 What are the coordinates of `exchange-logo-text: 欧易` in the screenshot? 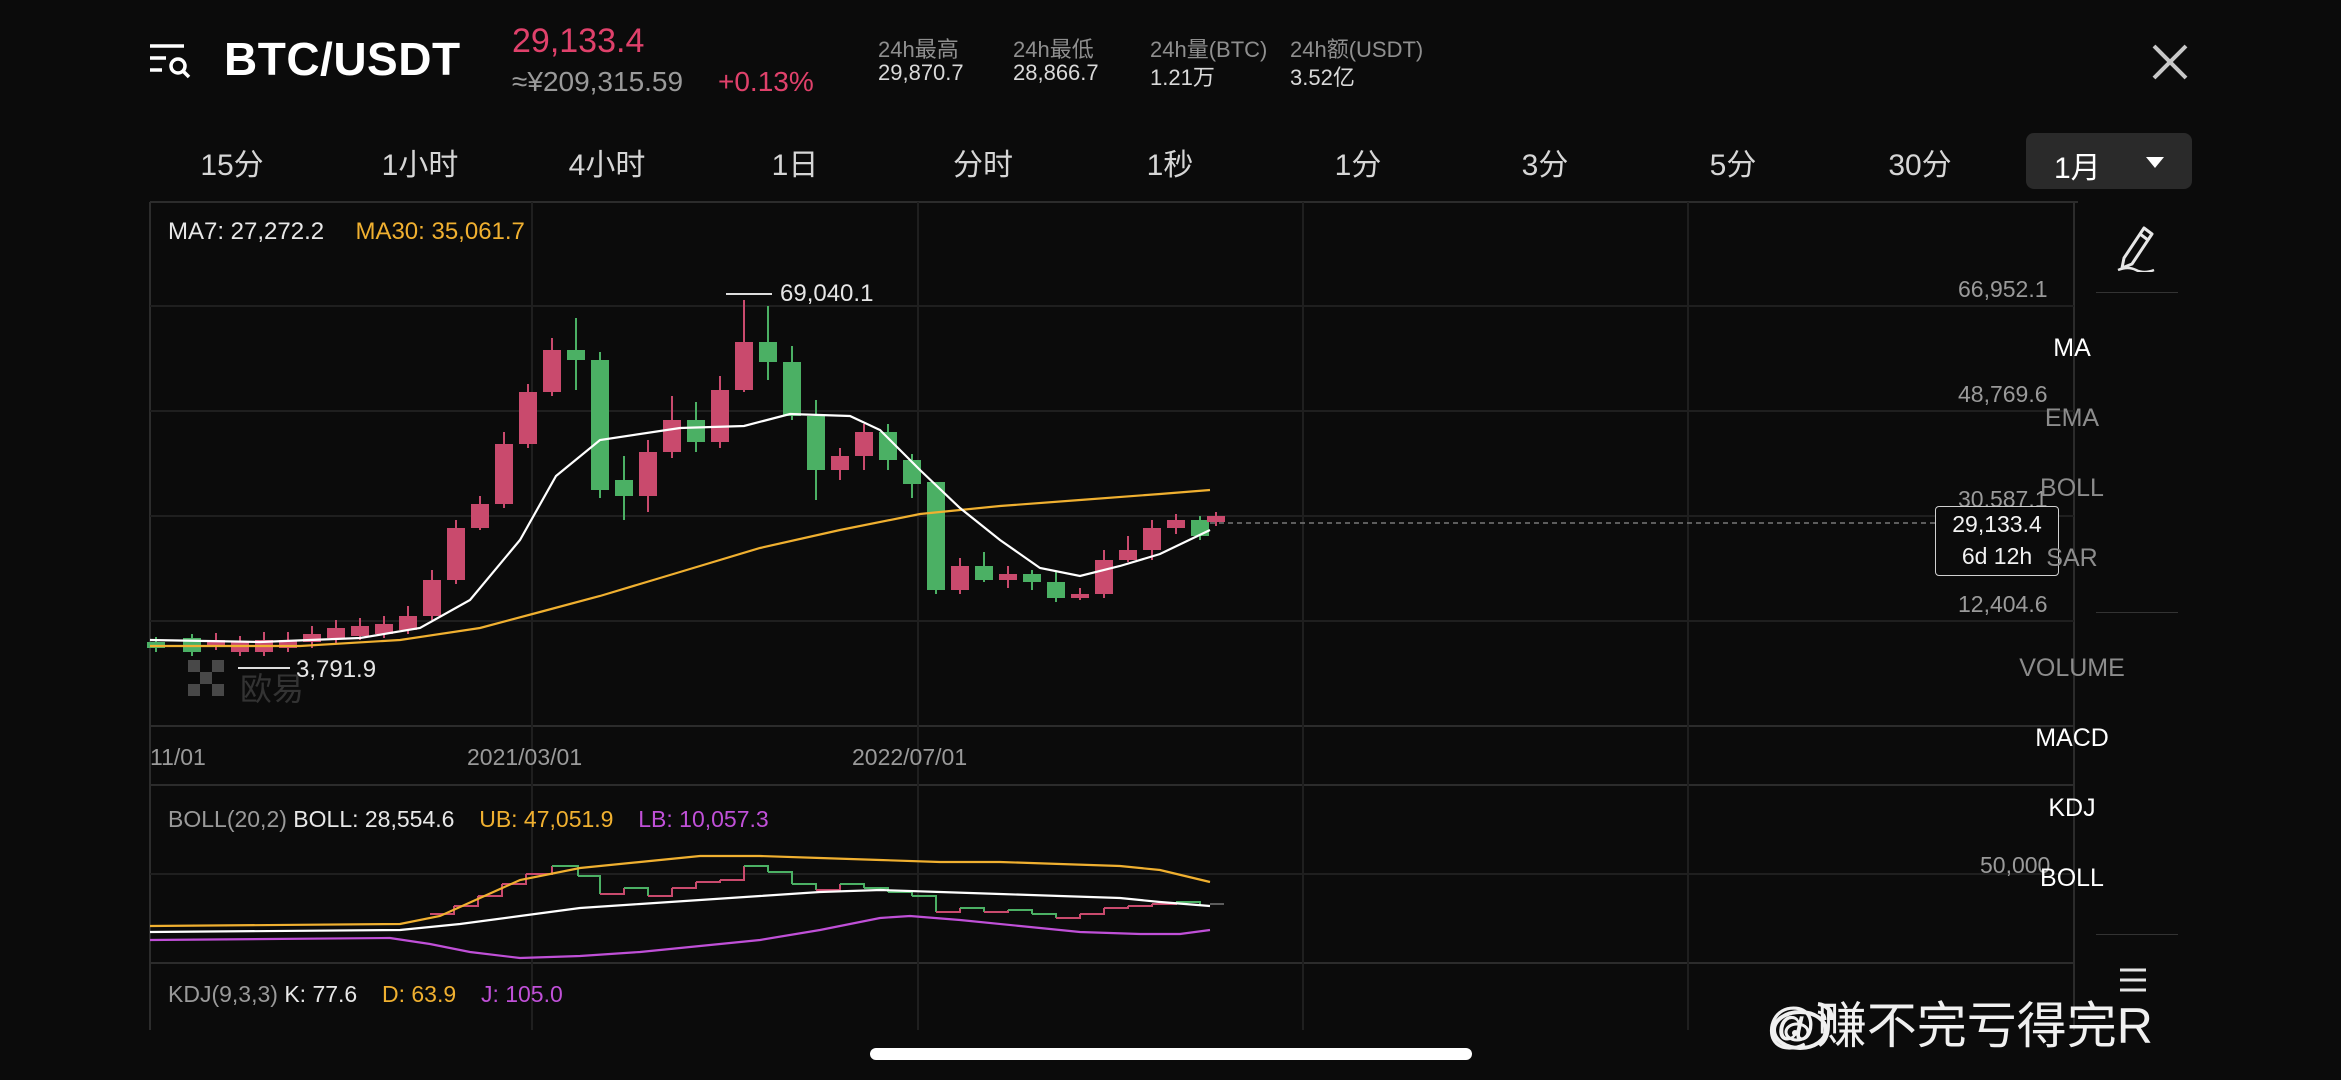 It's located at (272, 689).